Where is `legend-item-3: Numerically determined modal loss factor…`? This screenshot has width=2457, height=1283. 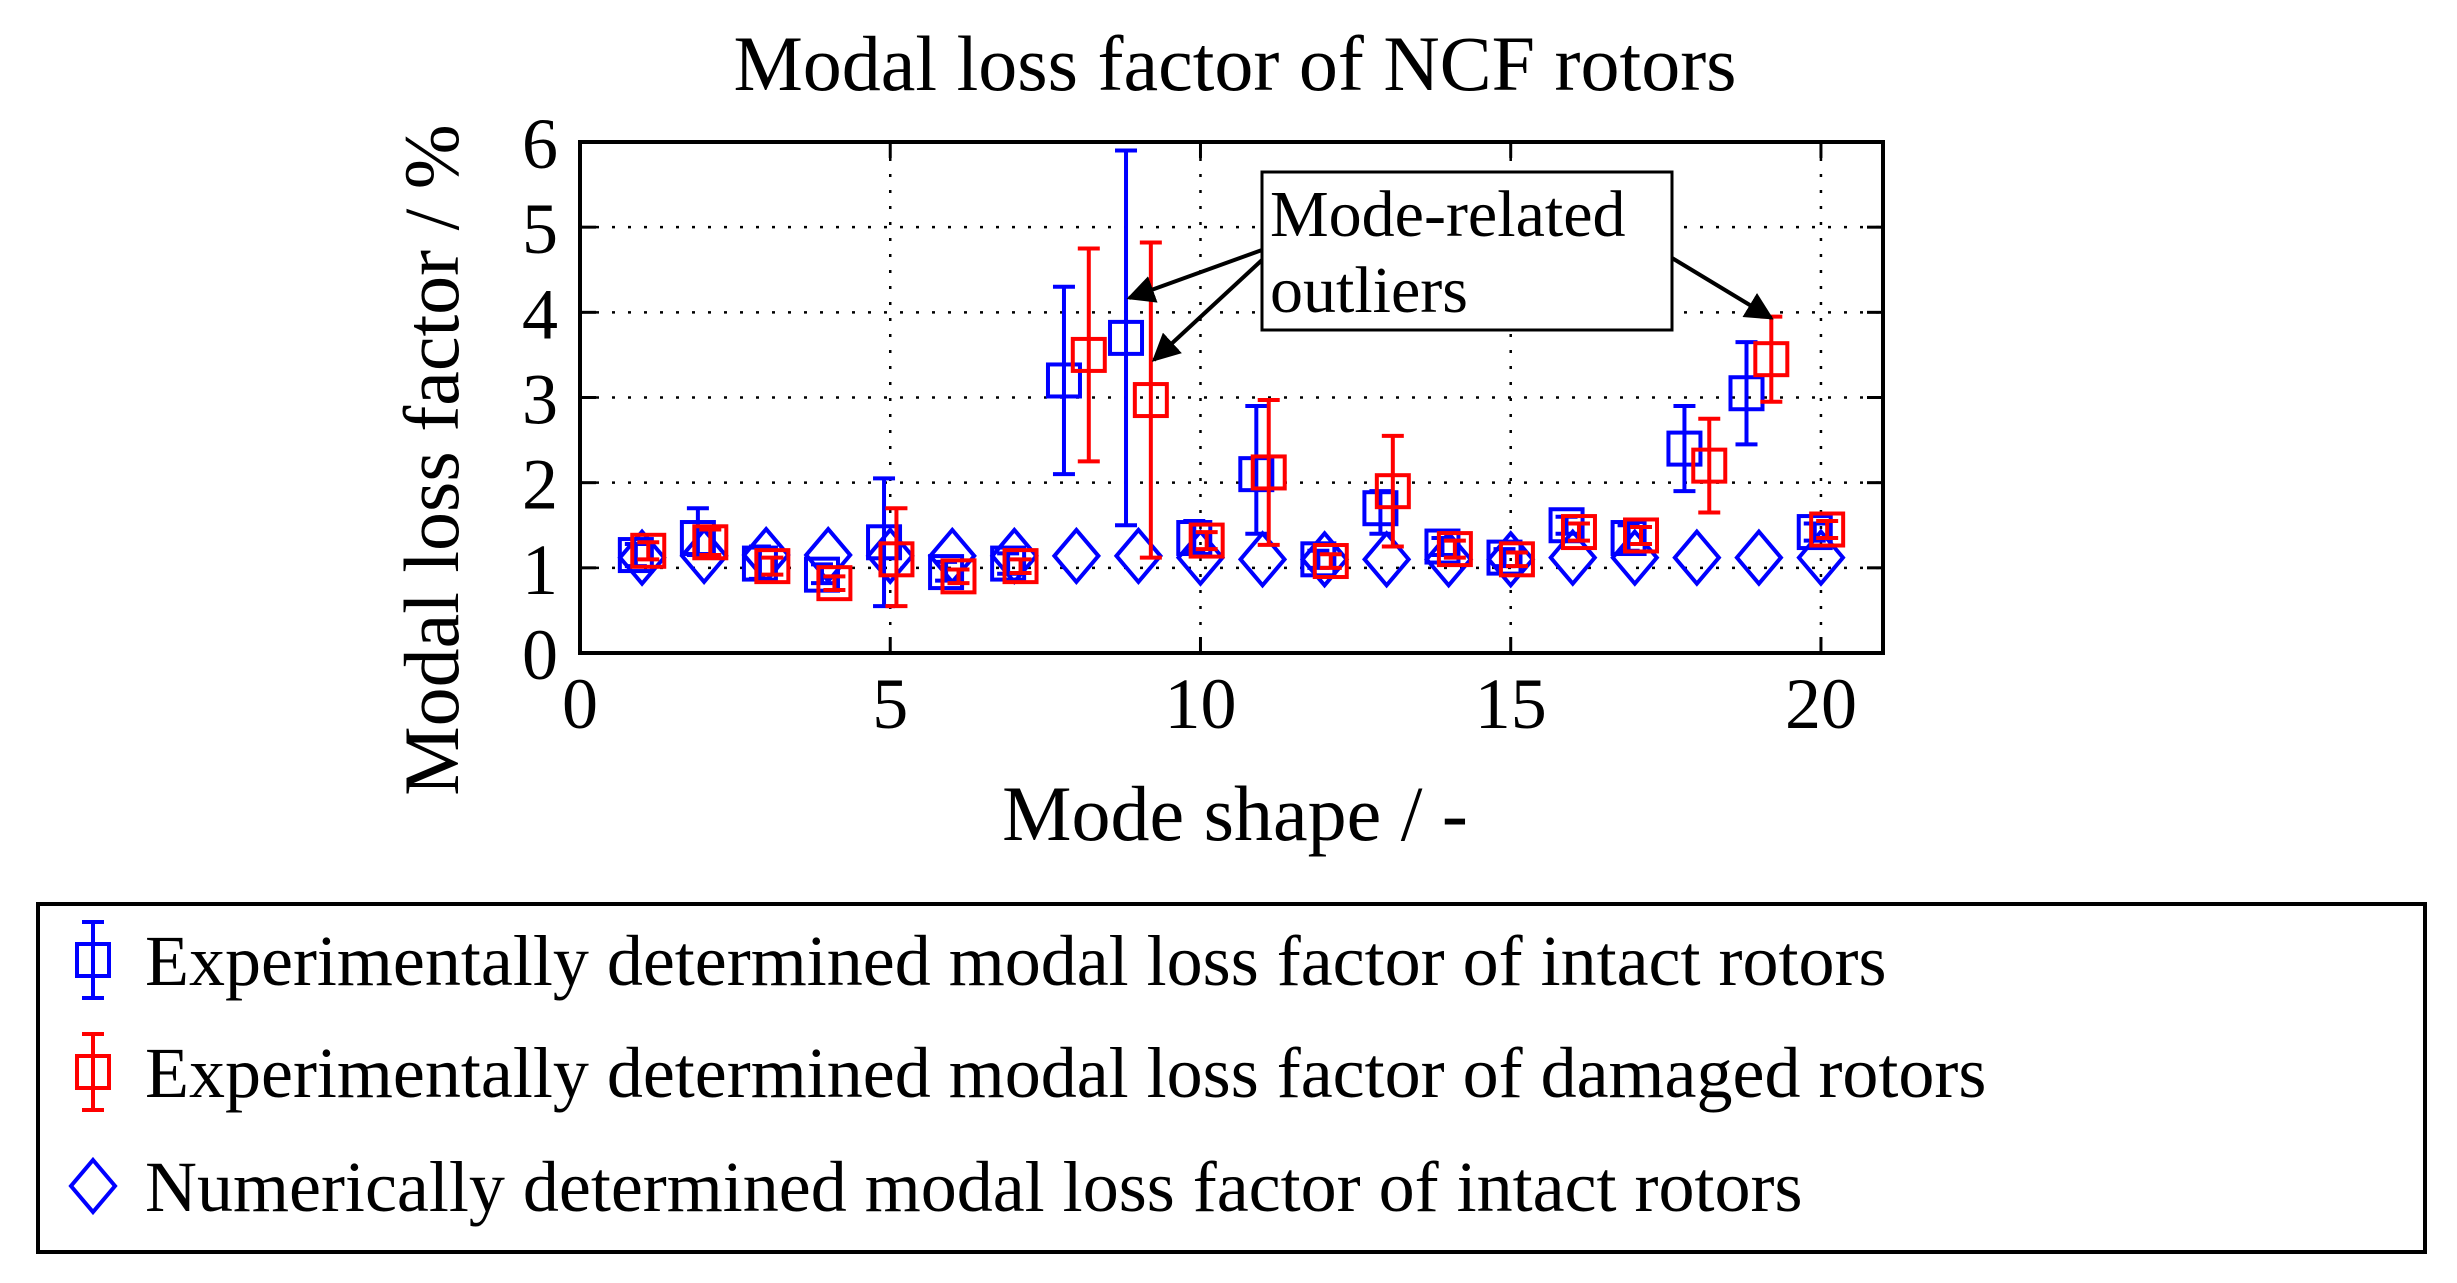 legend-item-3: Numerically determined modal loss factor… is located at coordinates (935, 1187).